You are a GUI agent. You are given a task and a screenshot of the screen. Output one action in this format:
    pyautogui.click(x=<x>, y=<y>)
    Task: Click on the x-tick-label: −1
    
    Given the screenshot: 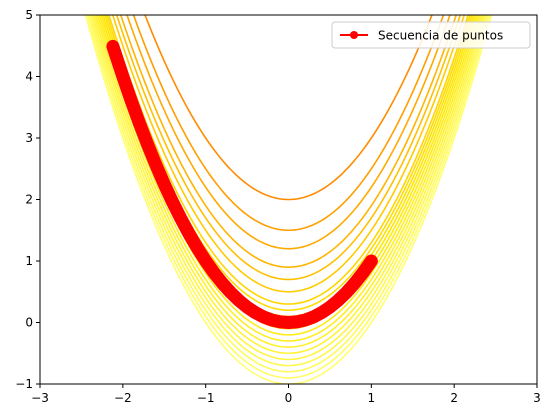 What is the action you would take?
    pyautogui.click(x=206, y=398)
    